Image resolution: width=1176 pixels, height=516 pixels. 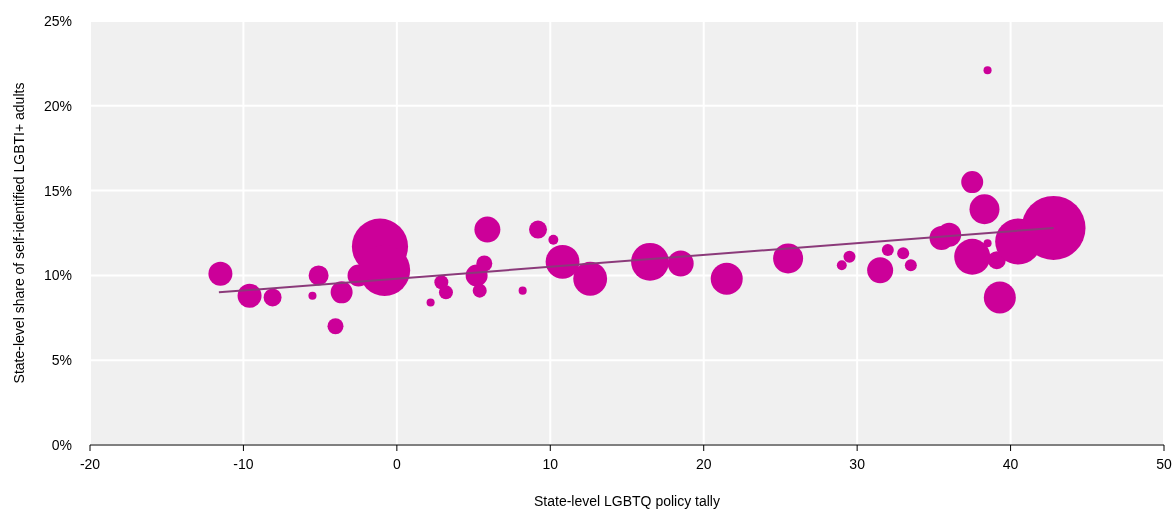 I want to click on x-tick-label: 20, so click(x=703, y=464).